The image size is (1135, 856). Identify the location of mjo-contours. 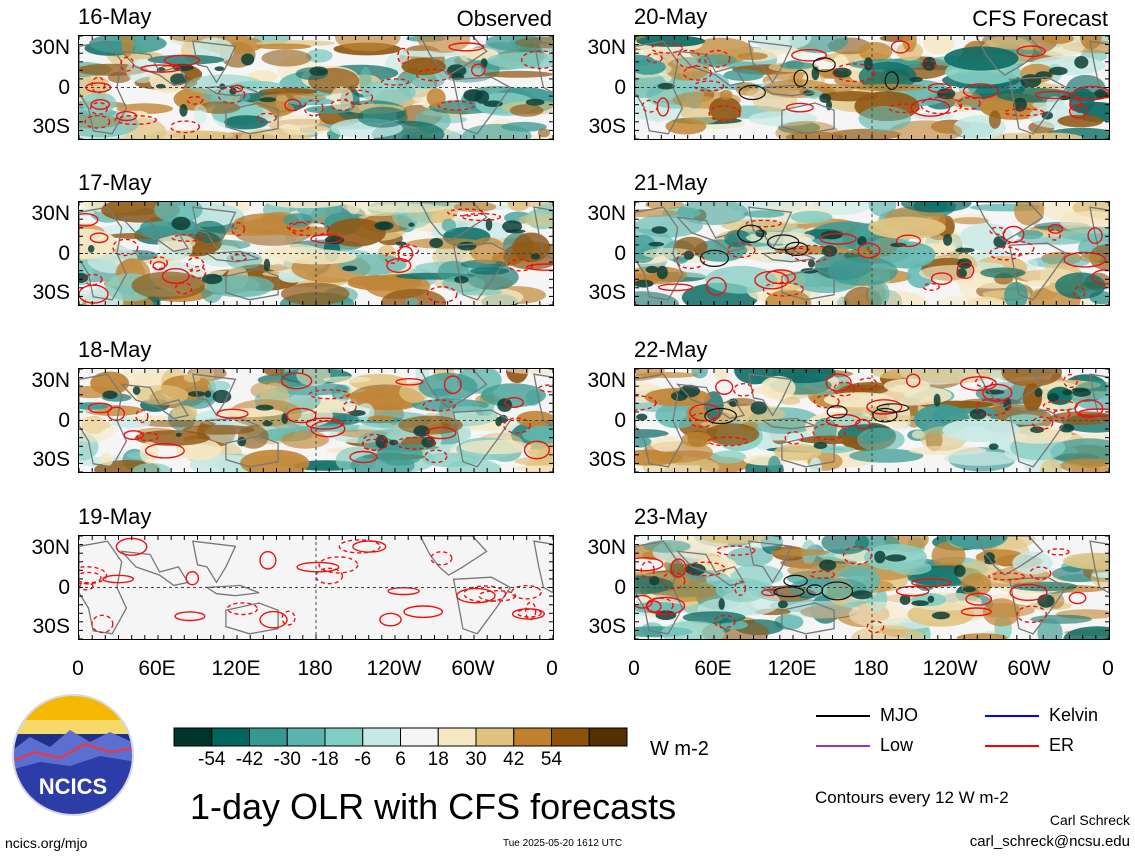
(818, 79).